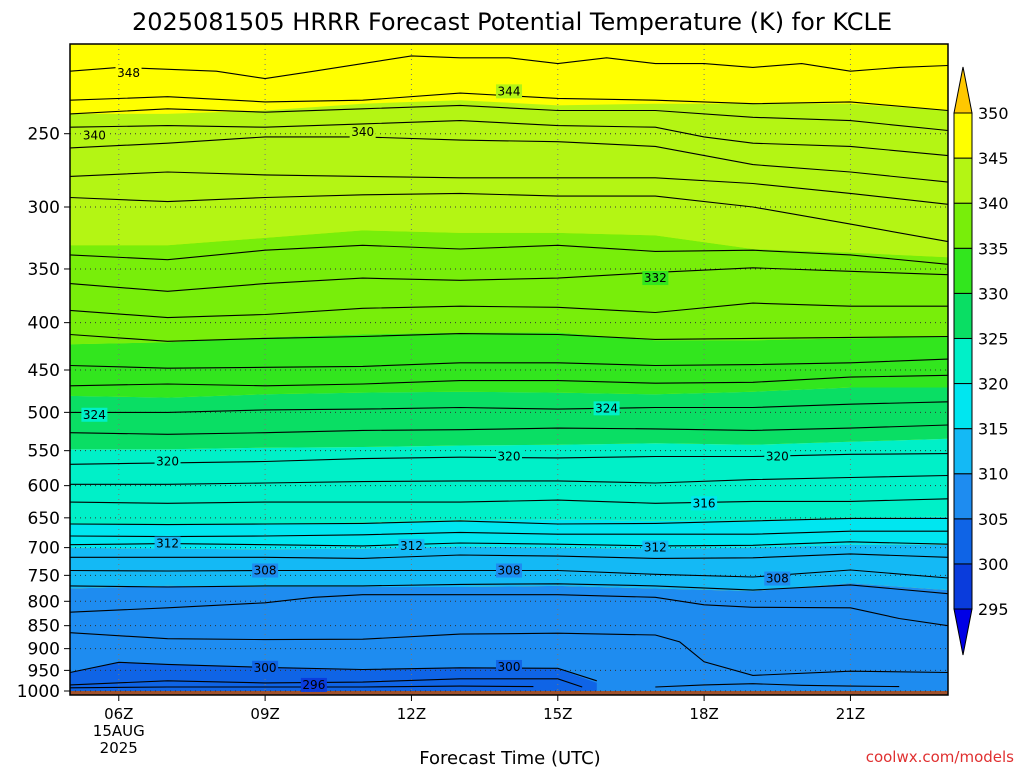 The image size is (1024, 768). I want to click on x-tick-label: 12Z, so click(411, 714).